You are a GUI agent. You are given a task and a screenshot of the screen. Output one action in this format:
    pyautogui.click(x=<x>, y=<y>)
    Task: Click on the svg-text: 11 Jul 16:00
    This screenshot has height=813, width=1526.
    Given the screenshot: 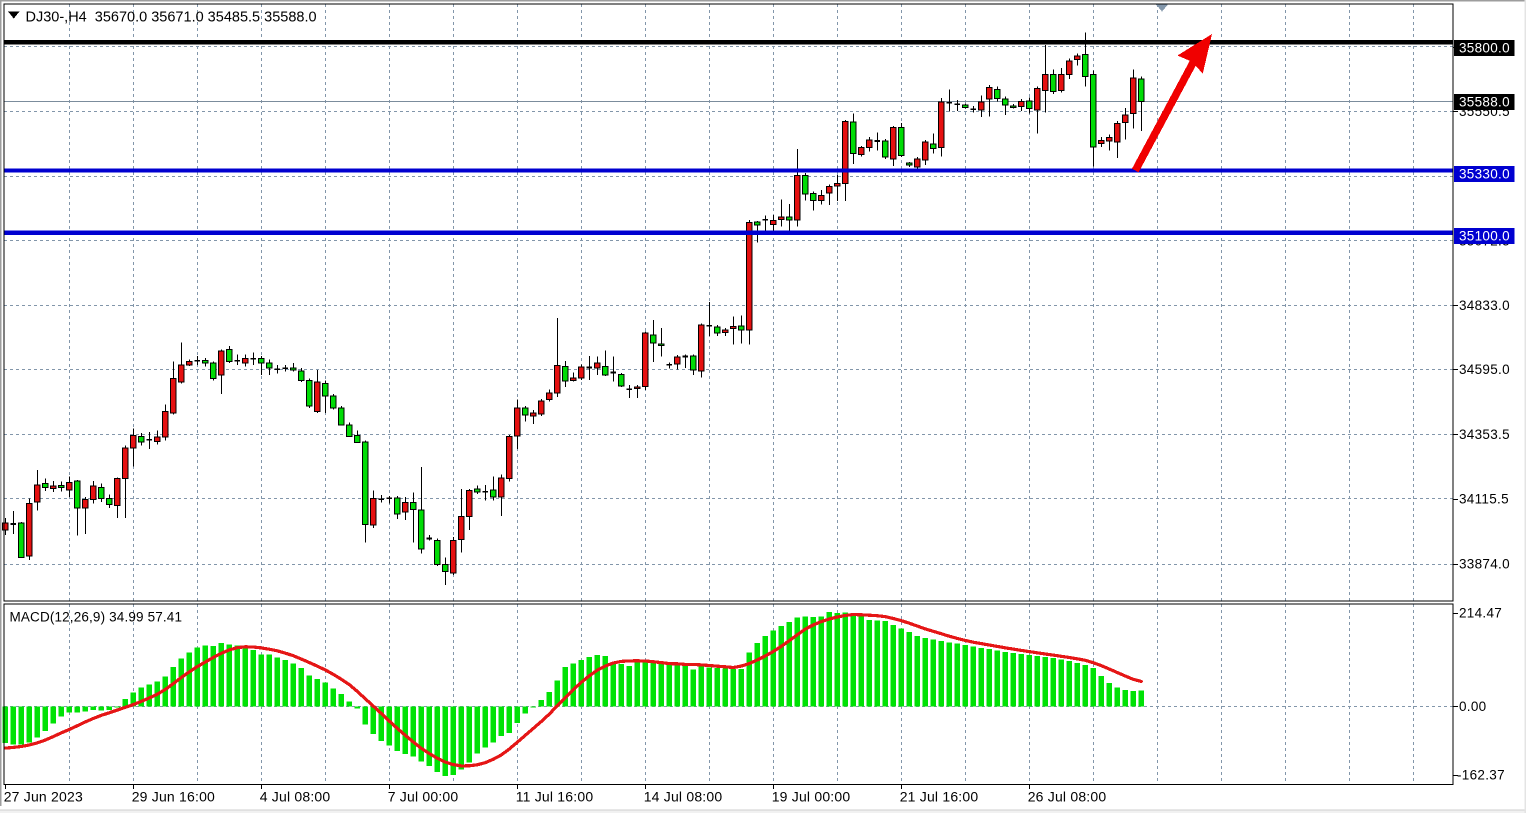 What is the action you would take?
    pyautogui.click(x=555, y=797)
    